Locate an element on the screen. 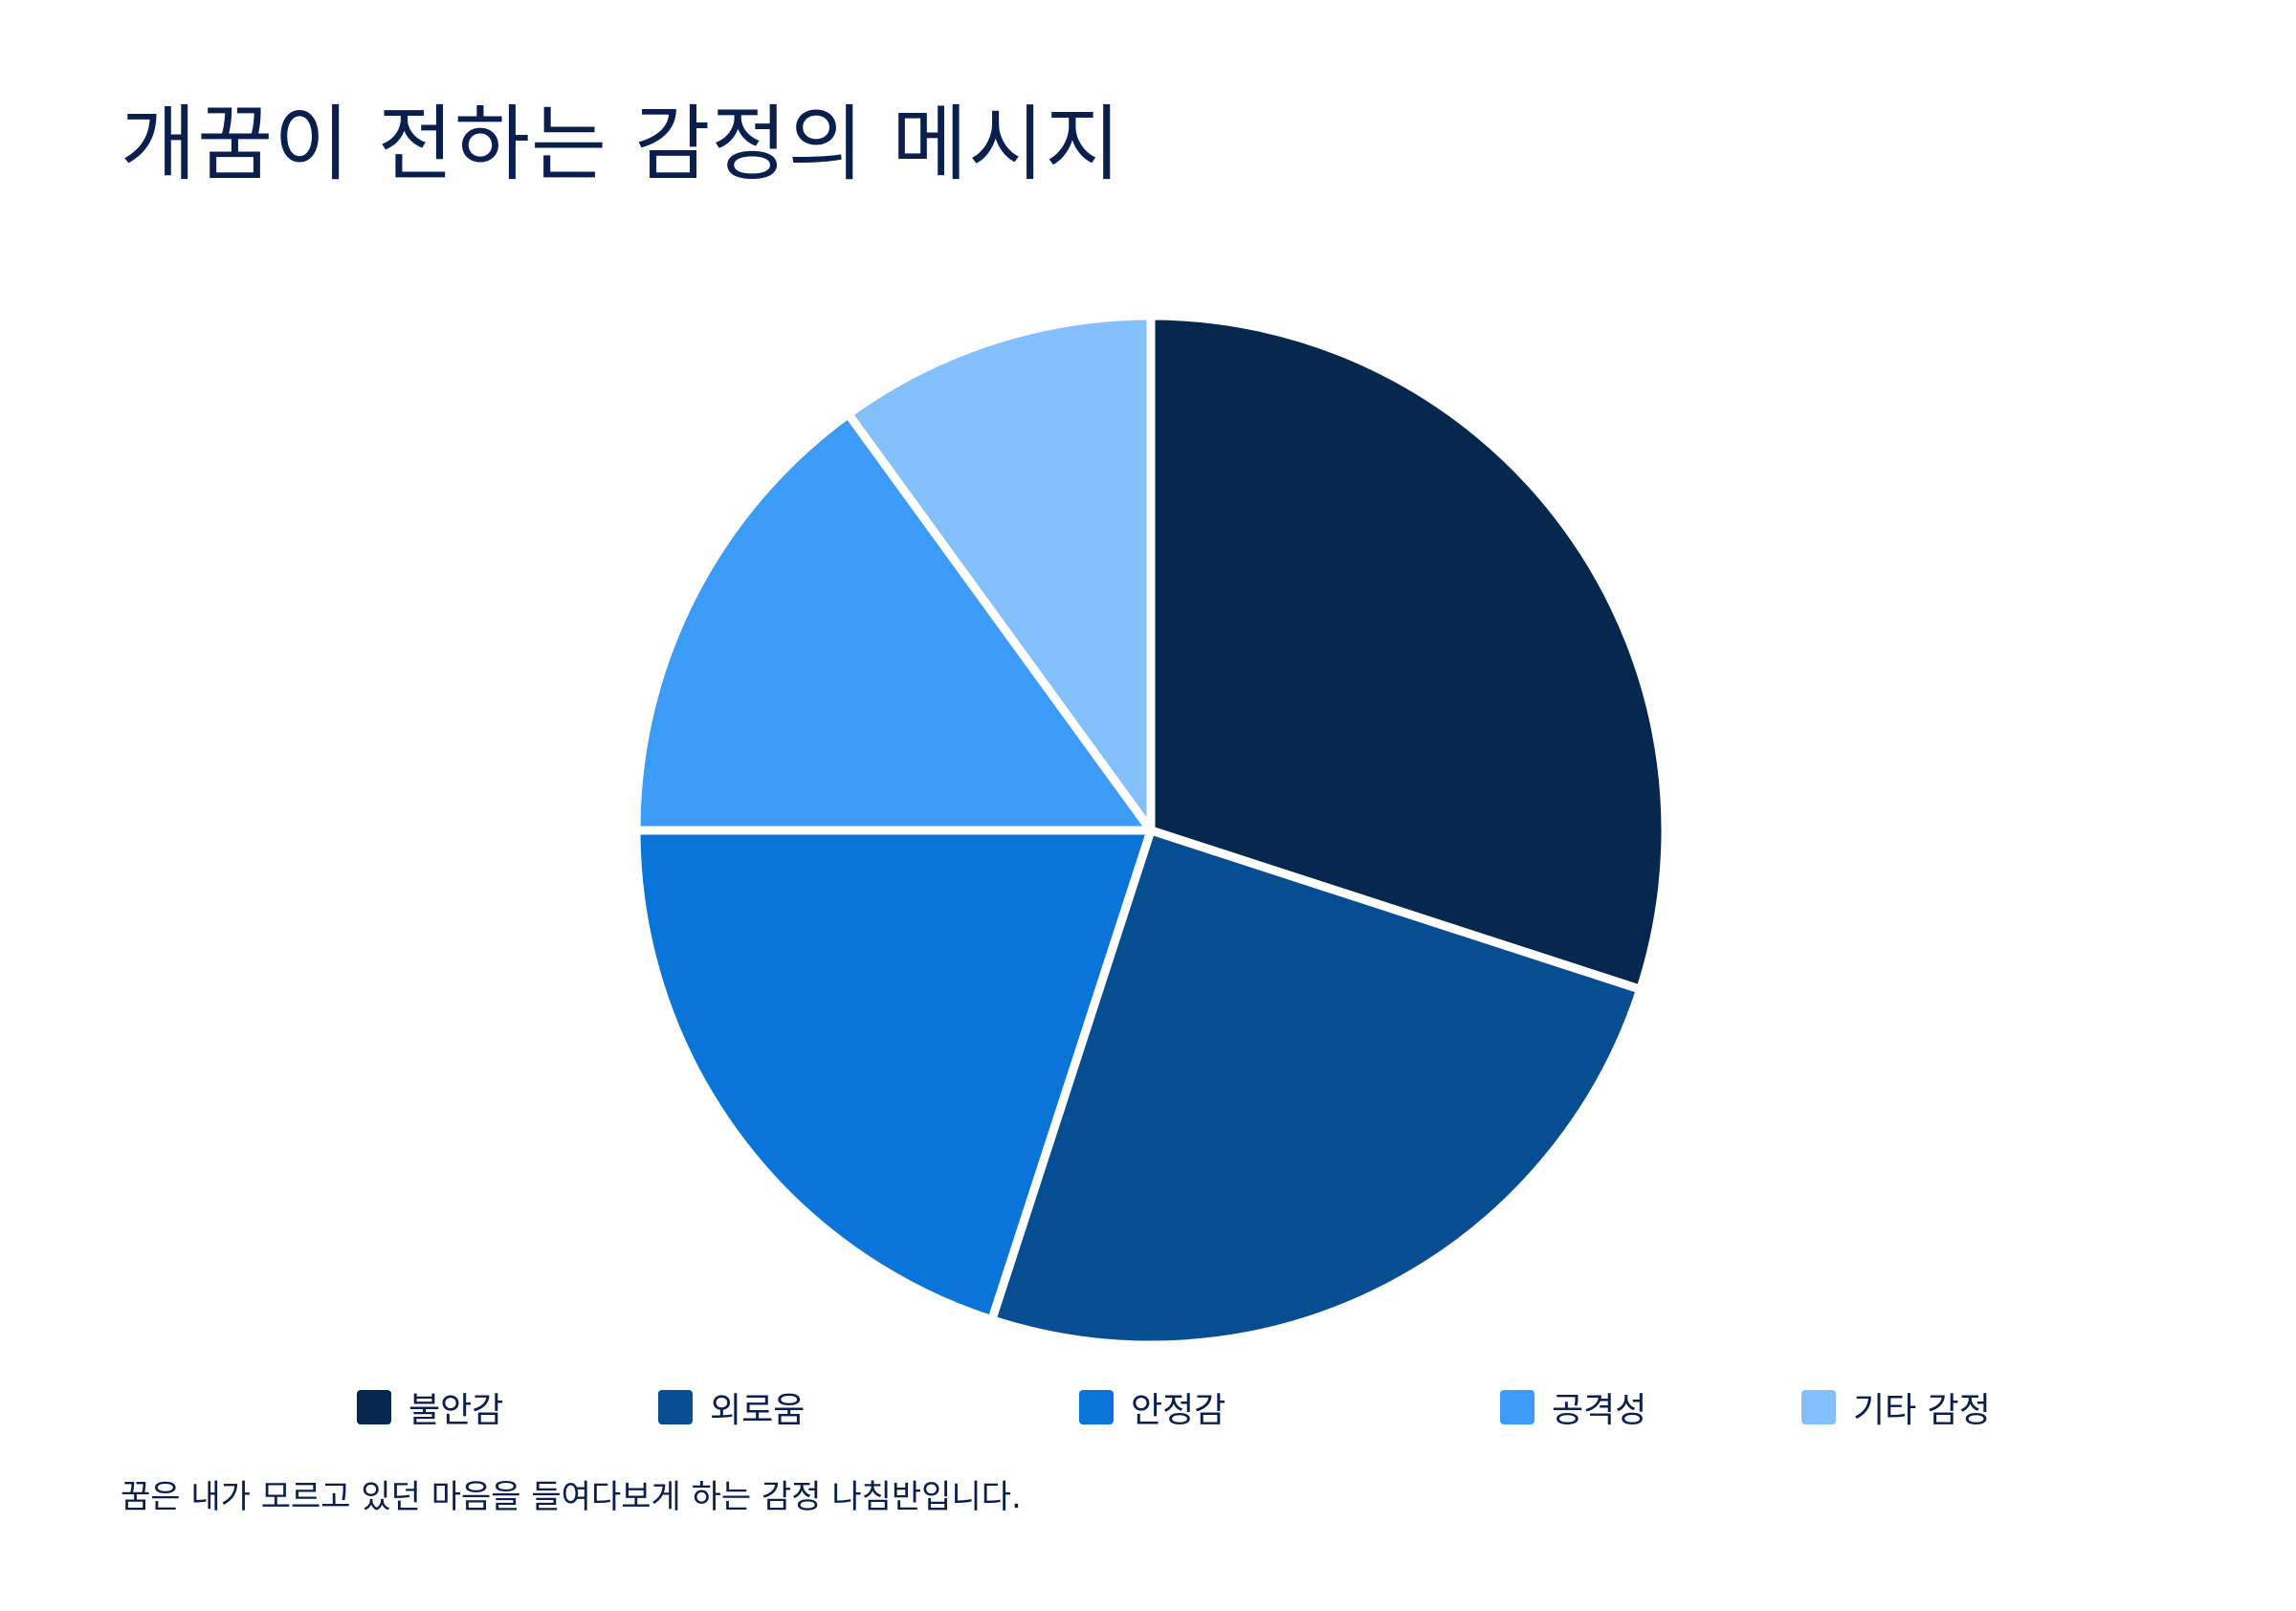  legend-label: 불안감 is located at coordinates (456, 1411).